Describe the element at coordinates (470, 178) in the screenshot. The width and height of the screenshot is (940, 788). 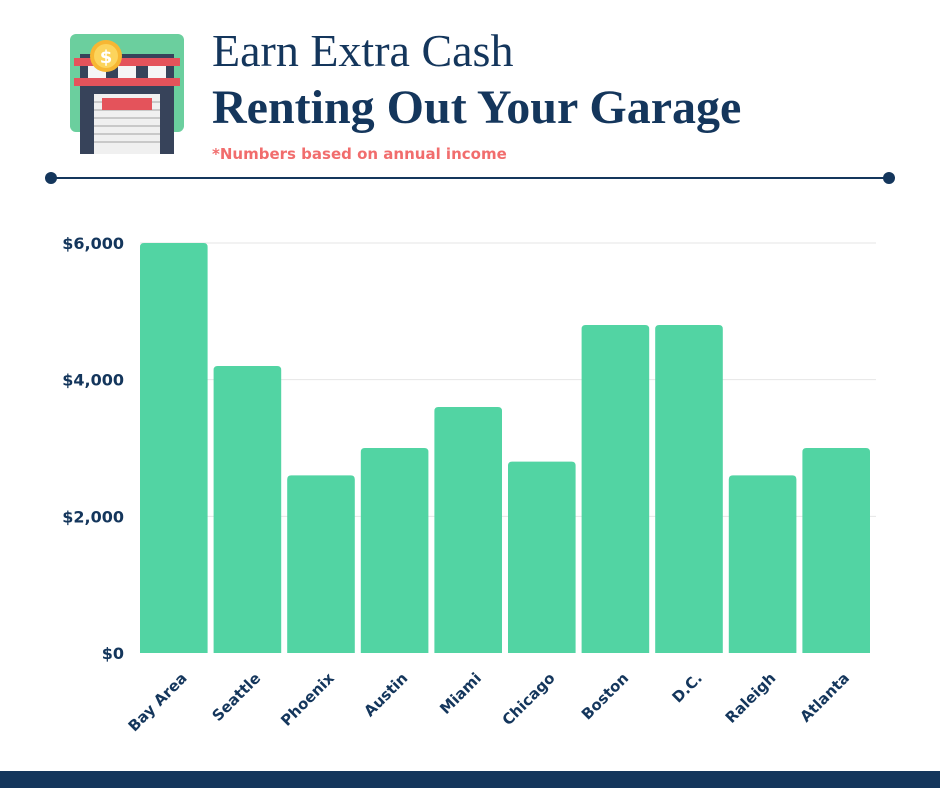
I see `header-divider` at that location.